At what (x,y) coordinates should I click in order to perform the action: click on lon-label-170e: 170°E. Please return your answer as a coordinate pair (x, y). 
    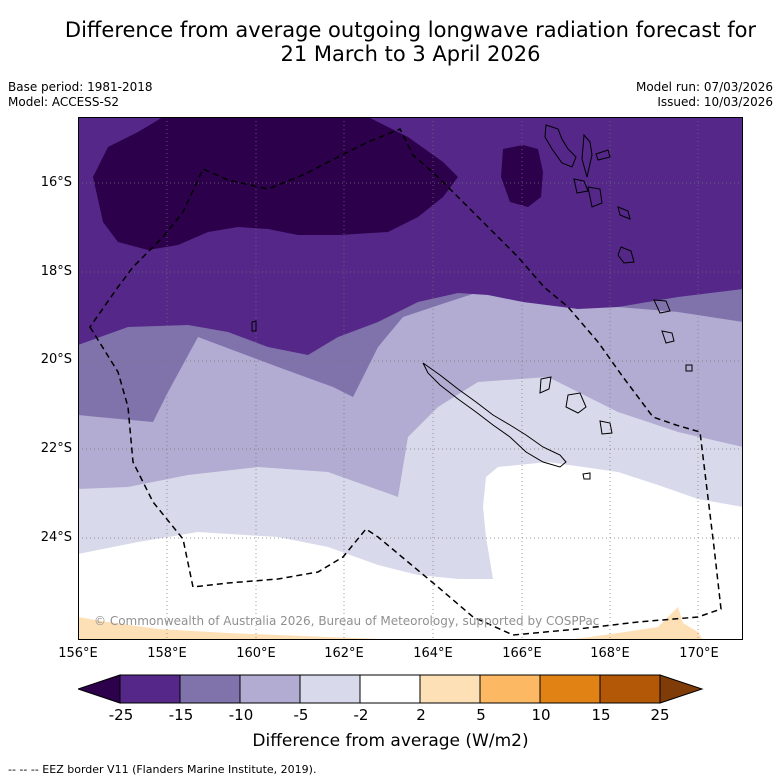
    Looking at the image, I should click on (699, 653).